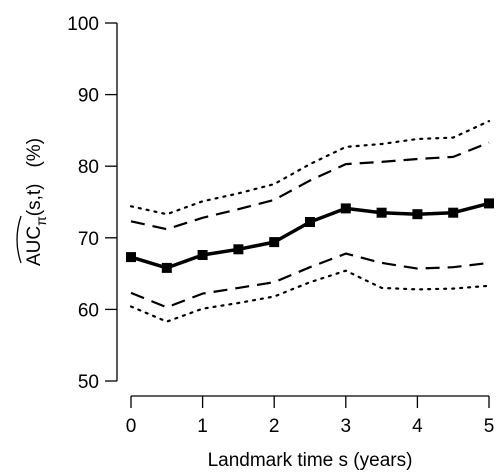 The height and width of the screenshot is (476, 497). I want to click on x-tick-label: 2, so click(274, 426).